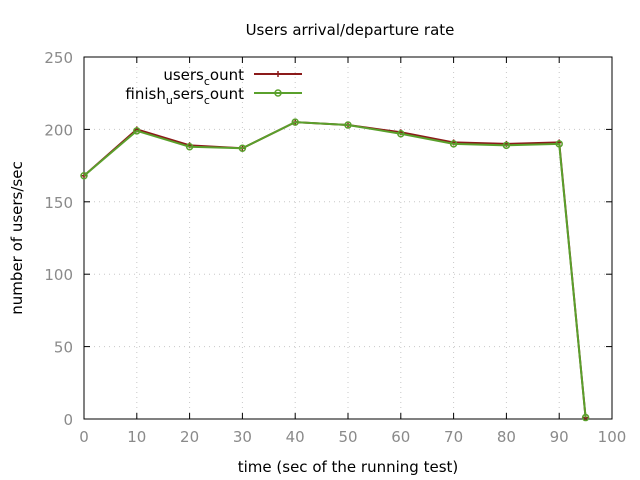 This screenshot has height=480, width=640. I want to click on x-tick-label: 0, so click(84, 437).